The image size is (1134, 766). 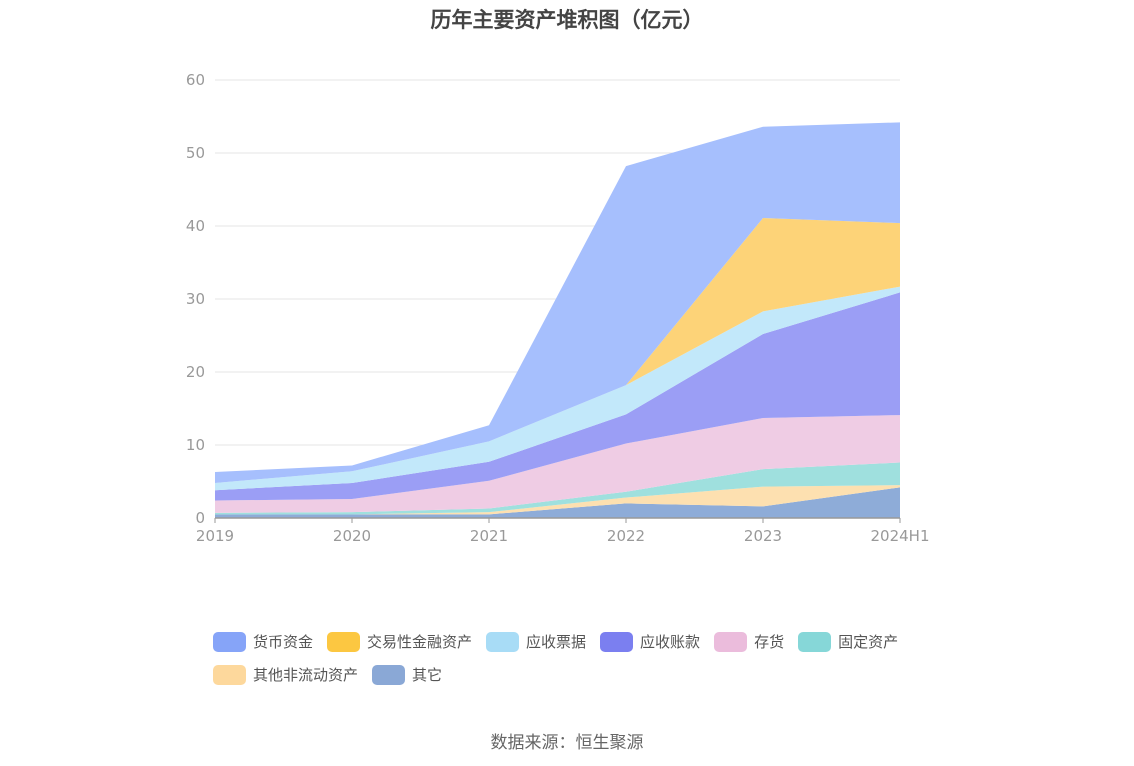 I want to click on legend-item: 其他非流动资产, so click(x=285, y=674).